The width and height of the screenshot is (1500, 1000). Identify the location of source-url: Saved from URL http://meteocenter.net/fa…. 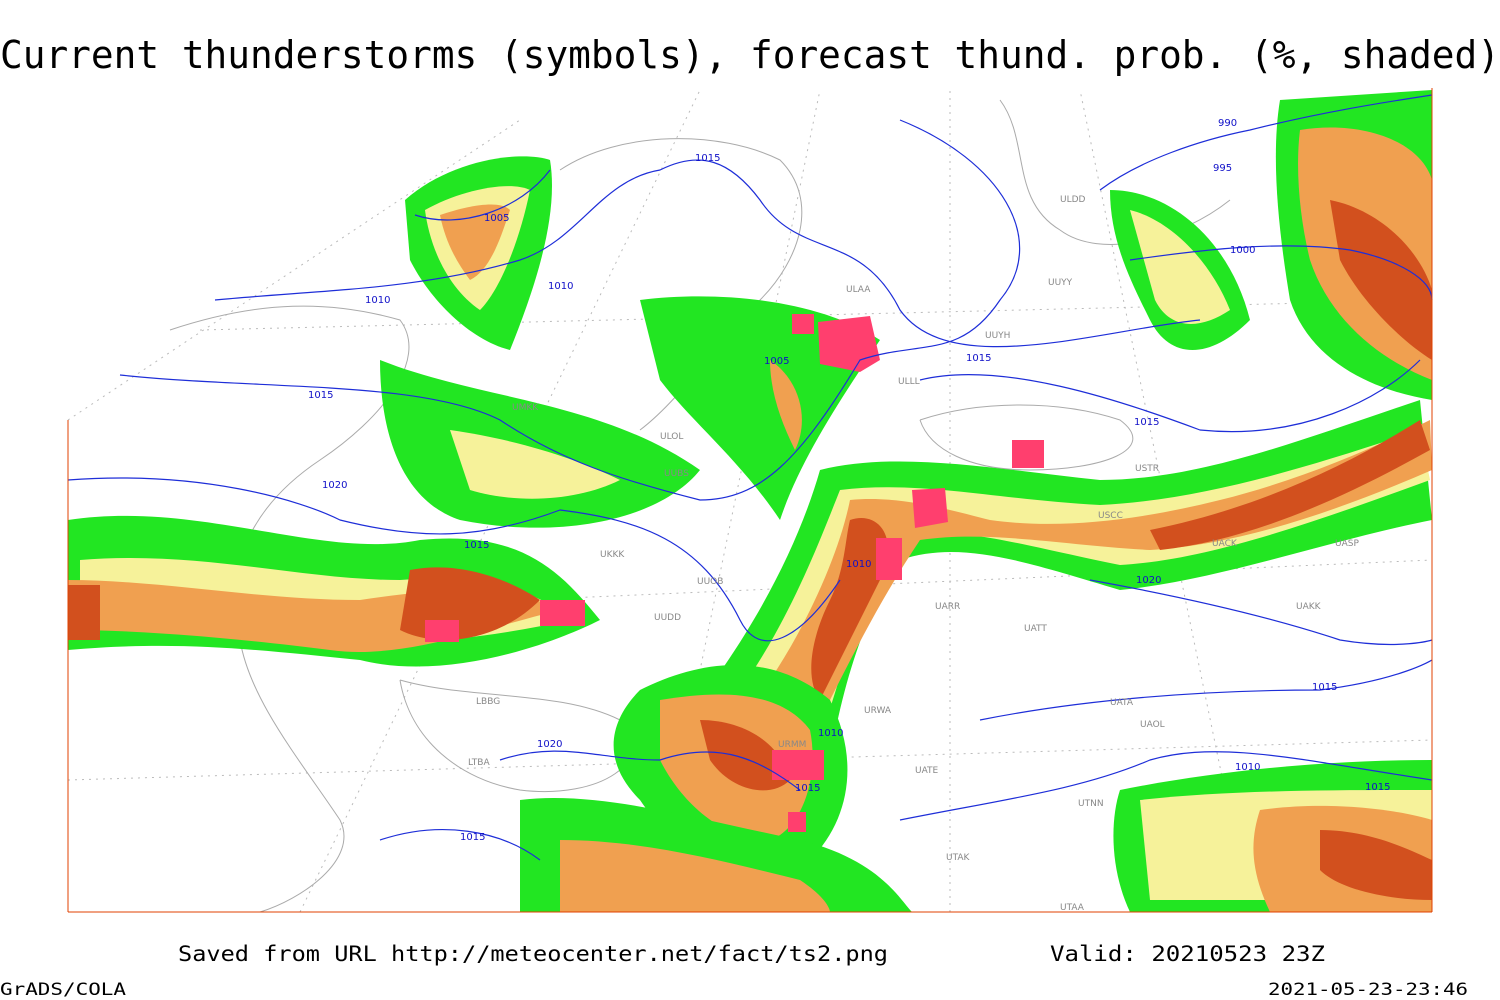
(533, 954).